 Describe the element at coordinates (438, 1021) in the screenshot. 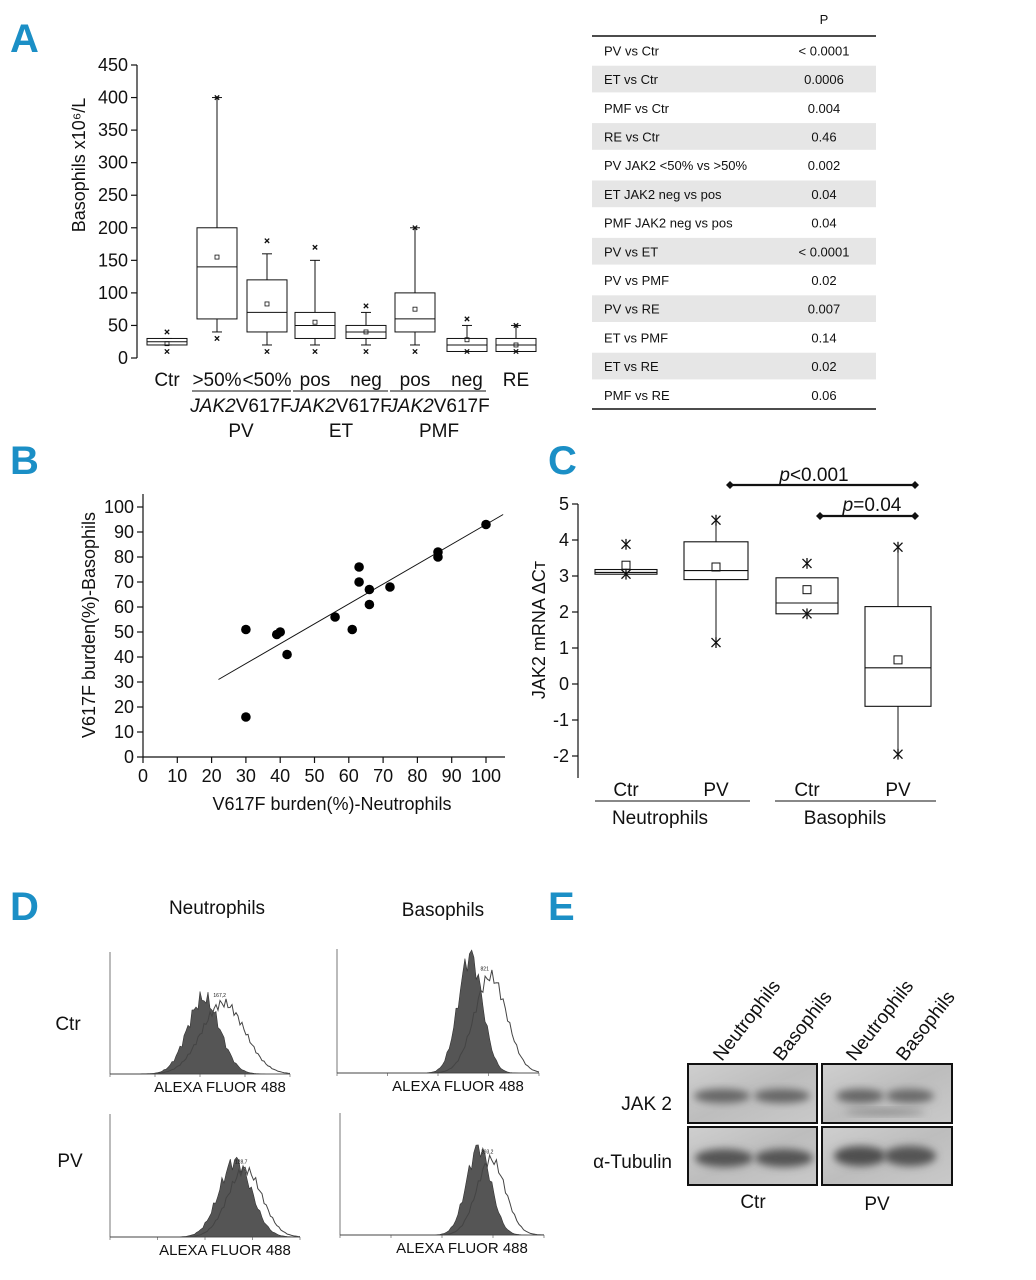

I see `d-hist-outline` at that location.